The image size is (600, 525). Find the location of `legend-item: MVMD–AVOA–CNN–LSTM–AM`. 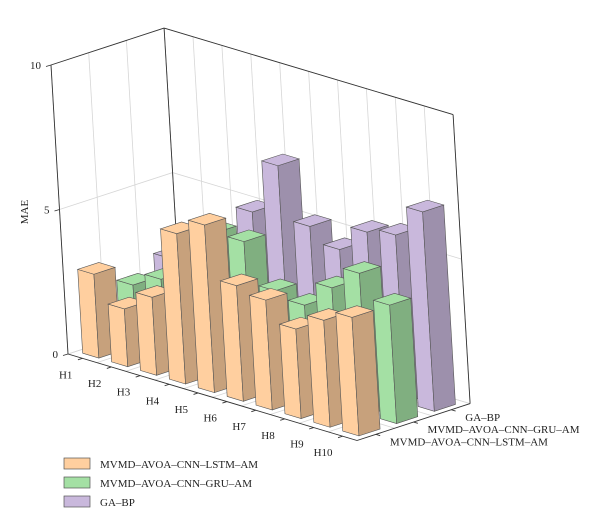

legend-item: MVMD–AVOA–CNN–LSTM–AM is located at coordinates (160, 464).